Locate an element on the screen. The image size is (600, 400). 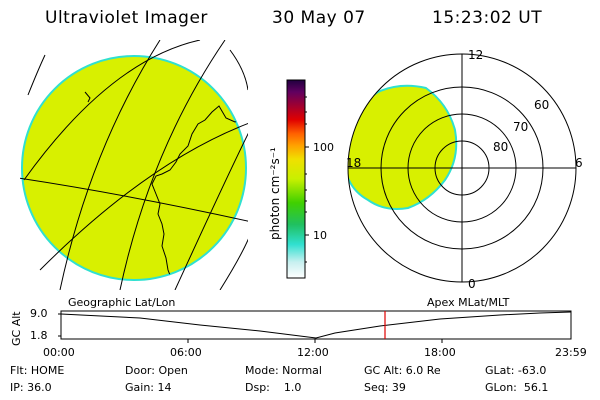
altitude-curve is located at coordinates (316, 325).